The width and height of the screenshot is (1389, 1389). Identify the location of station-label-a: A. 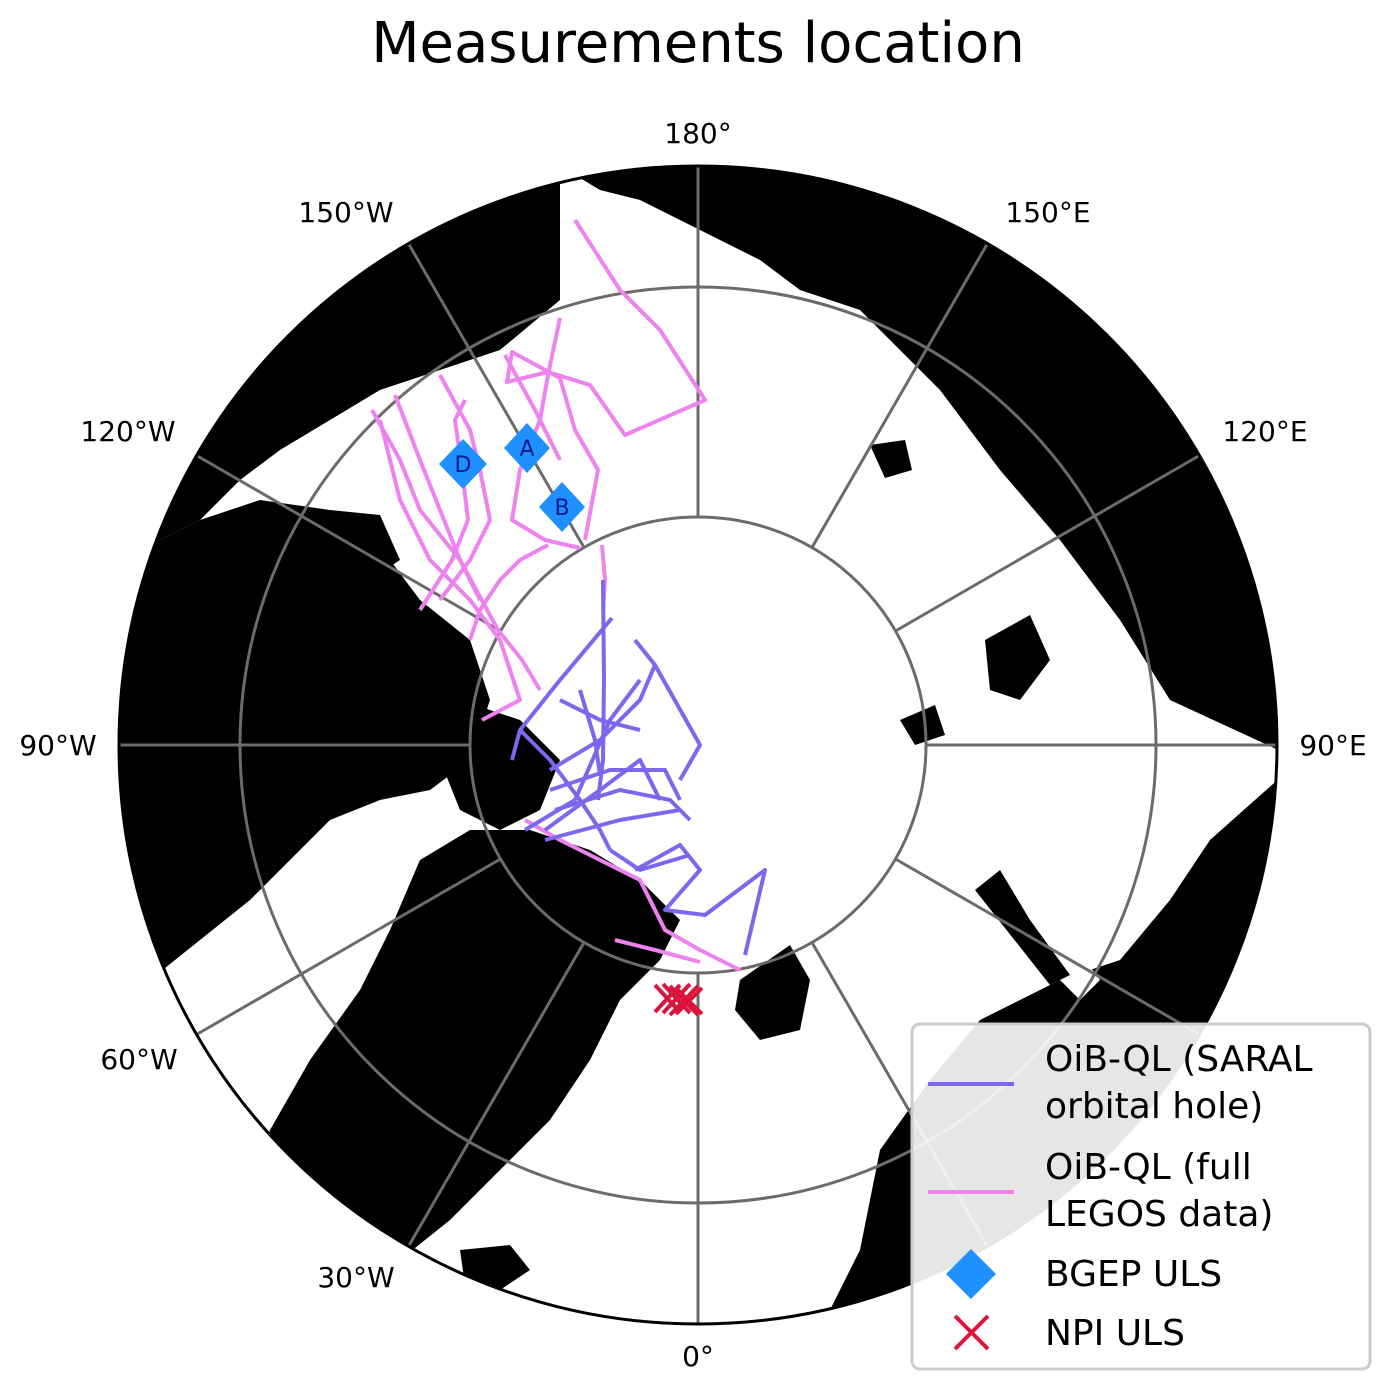
(526, 449).